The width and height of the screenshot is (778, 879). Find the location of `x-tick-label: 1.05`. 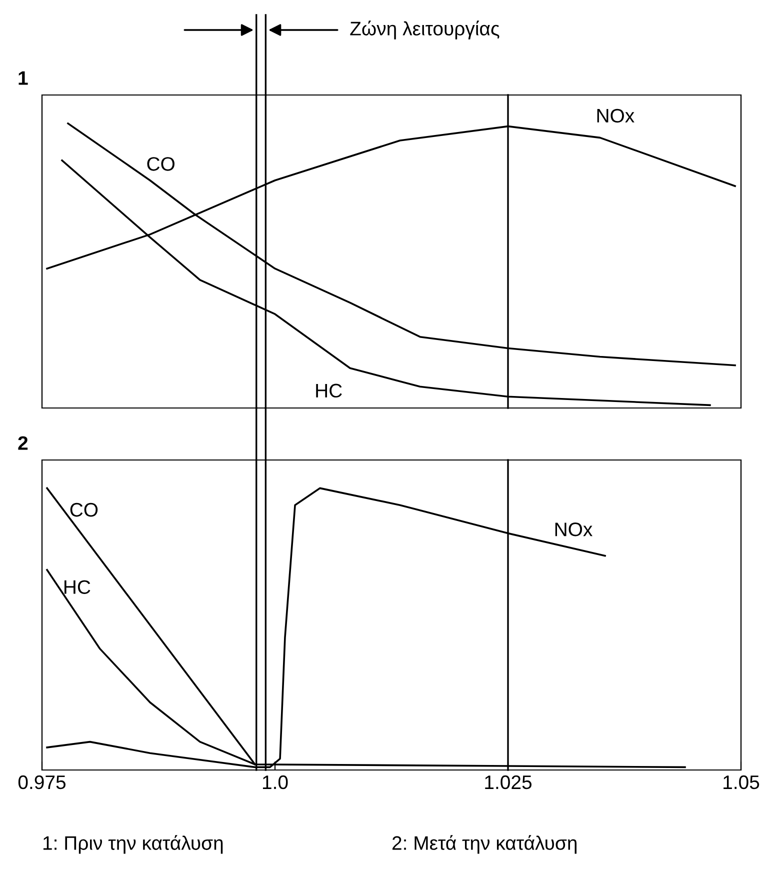

x-tick-label: 1.05 is located at coordinates (742, 782).